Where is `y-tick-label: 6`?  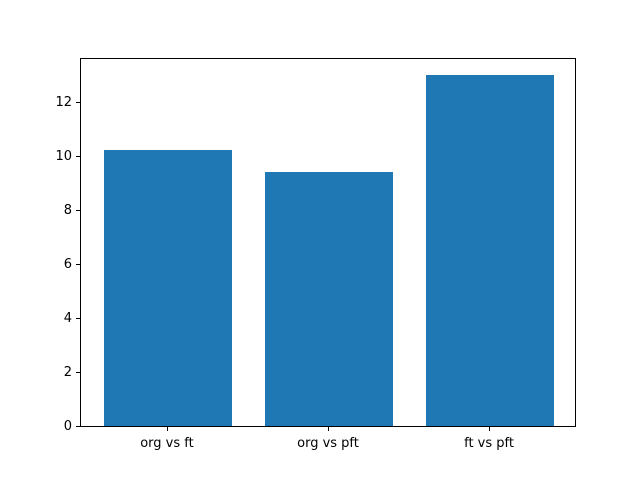 y-tick-label: 6 is located at coordinates (67, 264).